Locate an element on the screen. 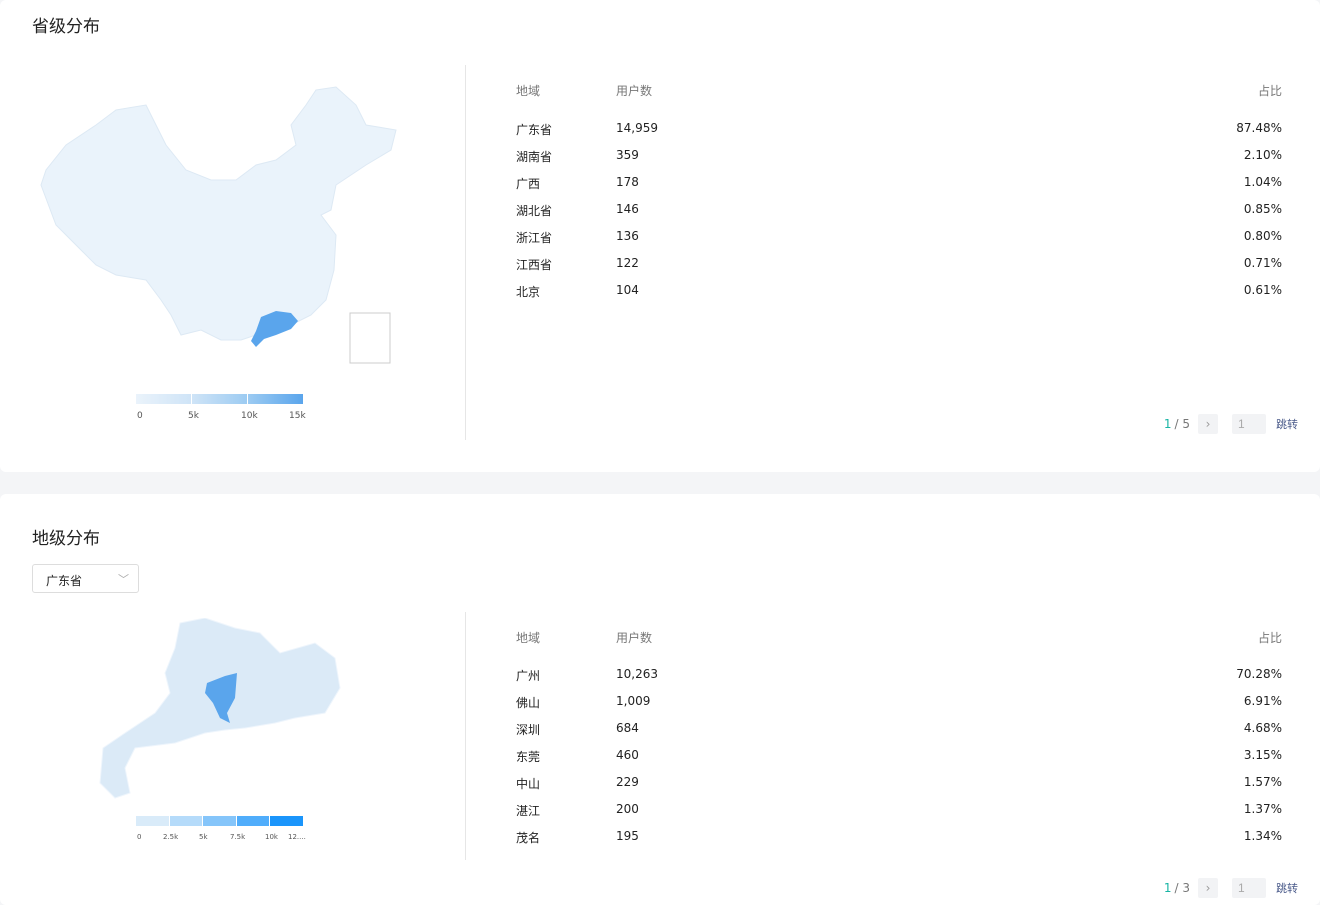 This screenshot has width=1320, height=905. cell-users: 1,009 is located at coordinates (633, 701).